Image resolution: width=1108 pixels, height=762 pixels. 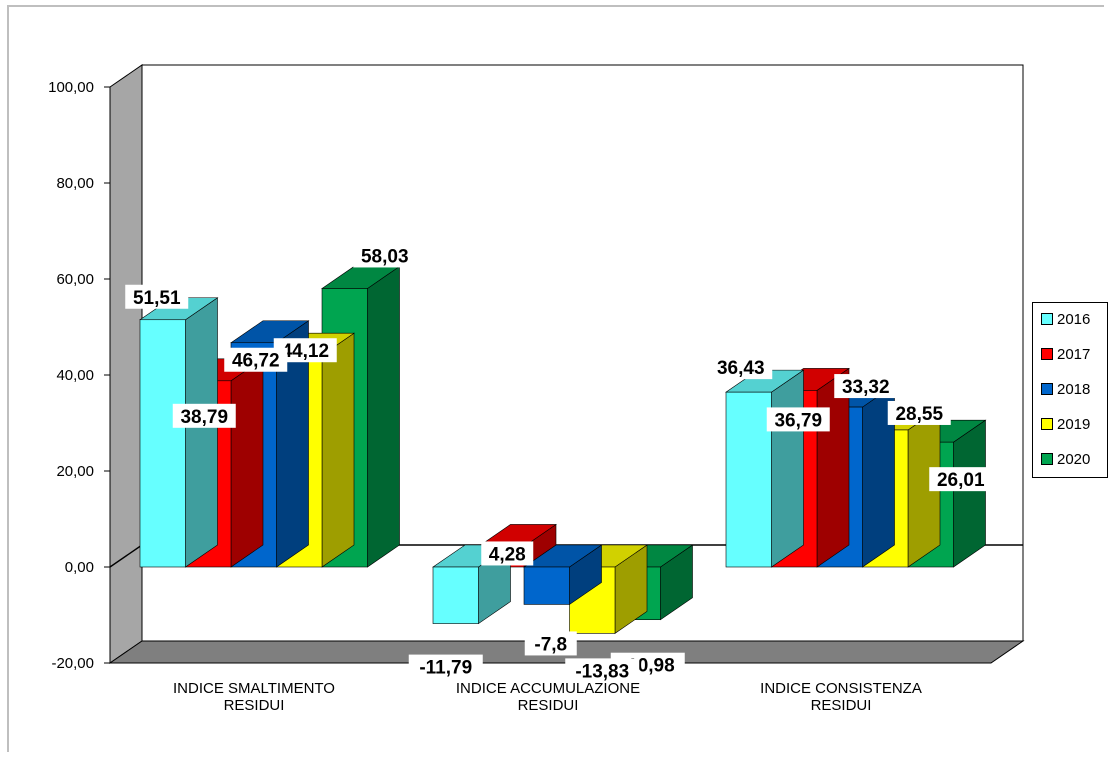 I want to click on y-tick-label: 100,00, so click(x=71, y=87).